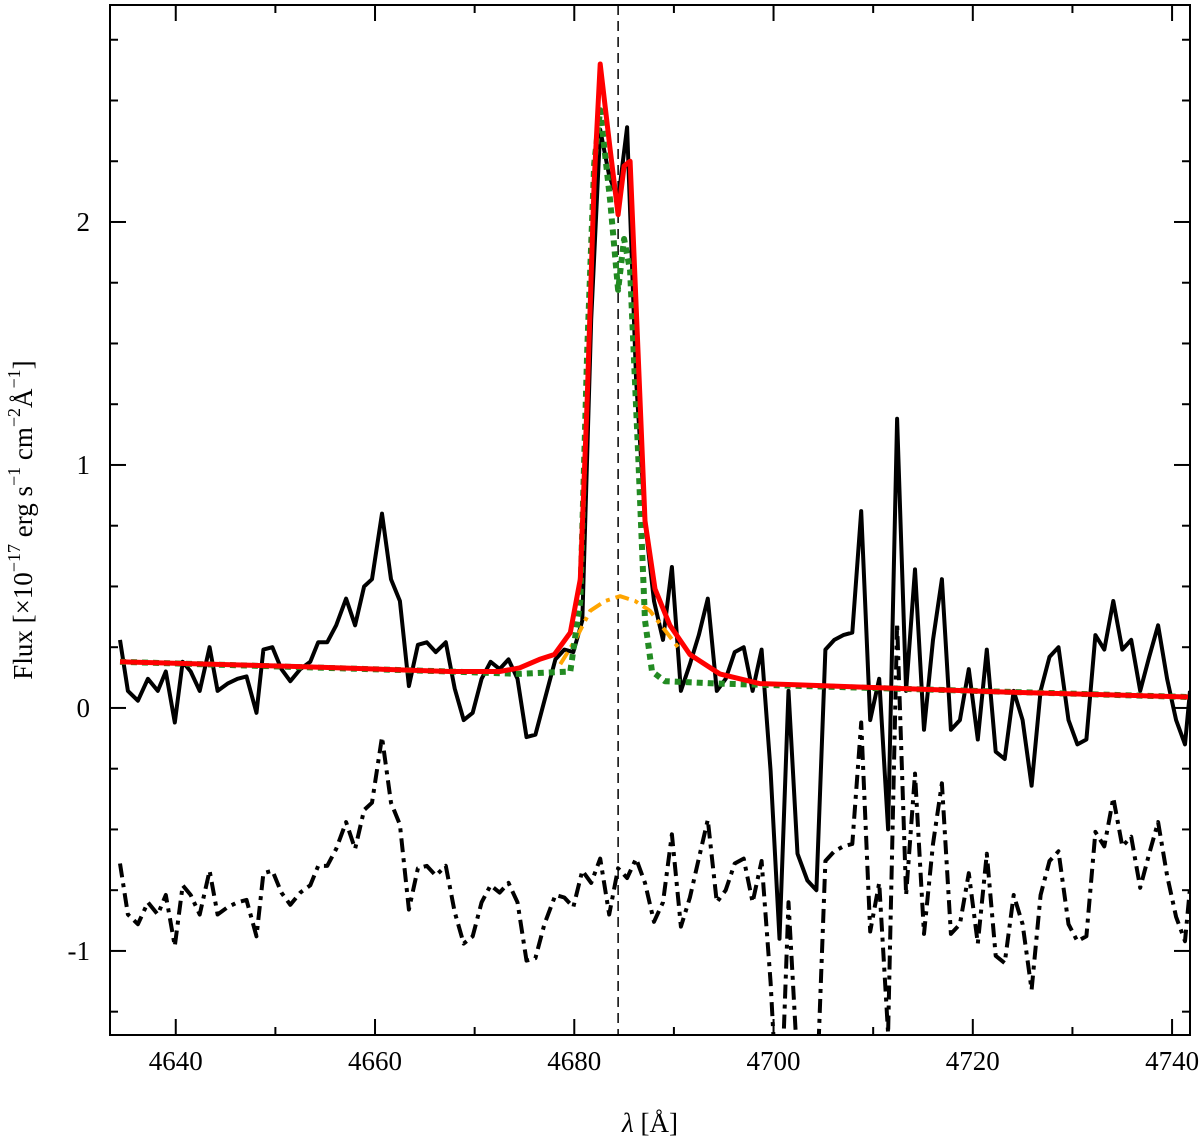  Describe the element at coordinates (973, 1061) in the screenshot. I see `x-tick-label: 4720` at that location.